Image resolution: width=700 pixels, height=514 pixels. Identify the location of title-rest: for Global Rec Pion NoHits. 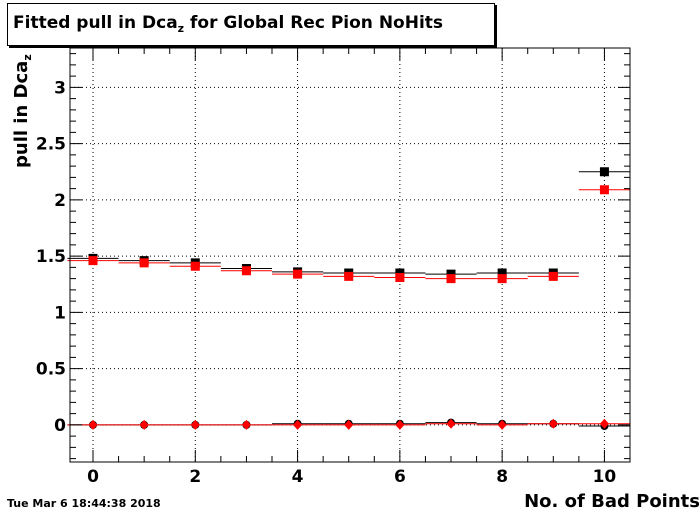
(314, 23).